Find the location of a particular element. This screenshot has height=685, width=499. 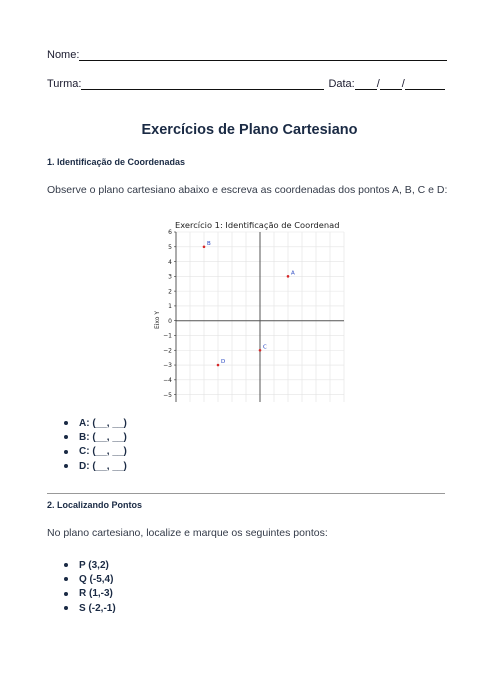

y-tick-label: 2 is located at coordinates (170, 291).